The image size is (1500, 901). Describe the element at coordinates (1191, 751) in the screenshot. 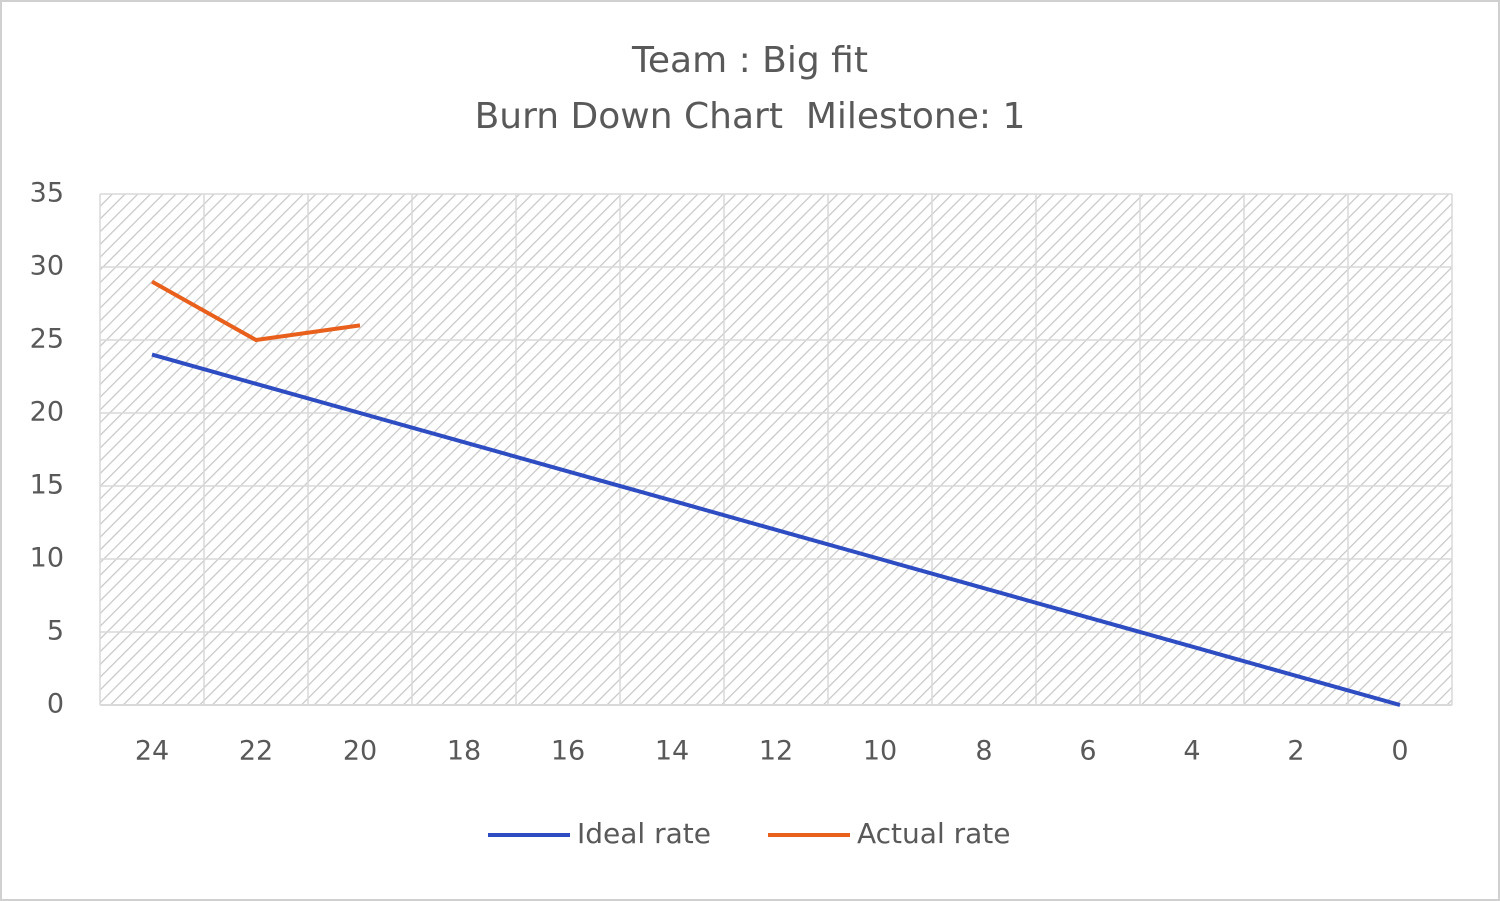

I see `x-tick-label: 4` at that location.